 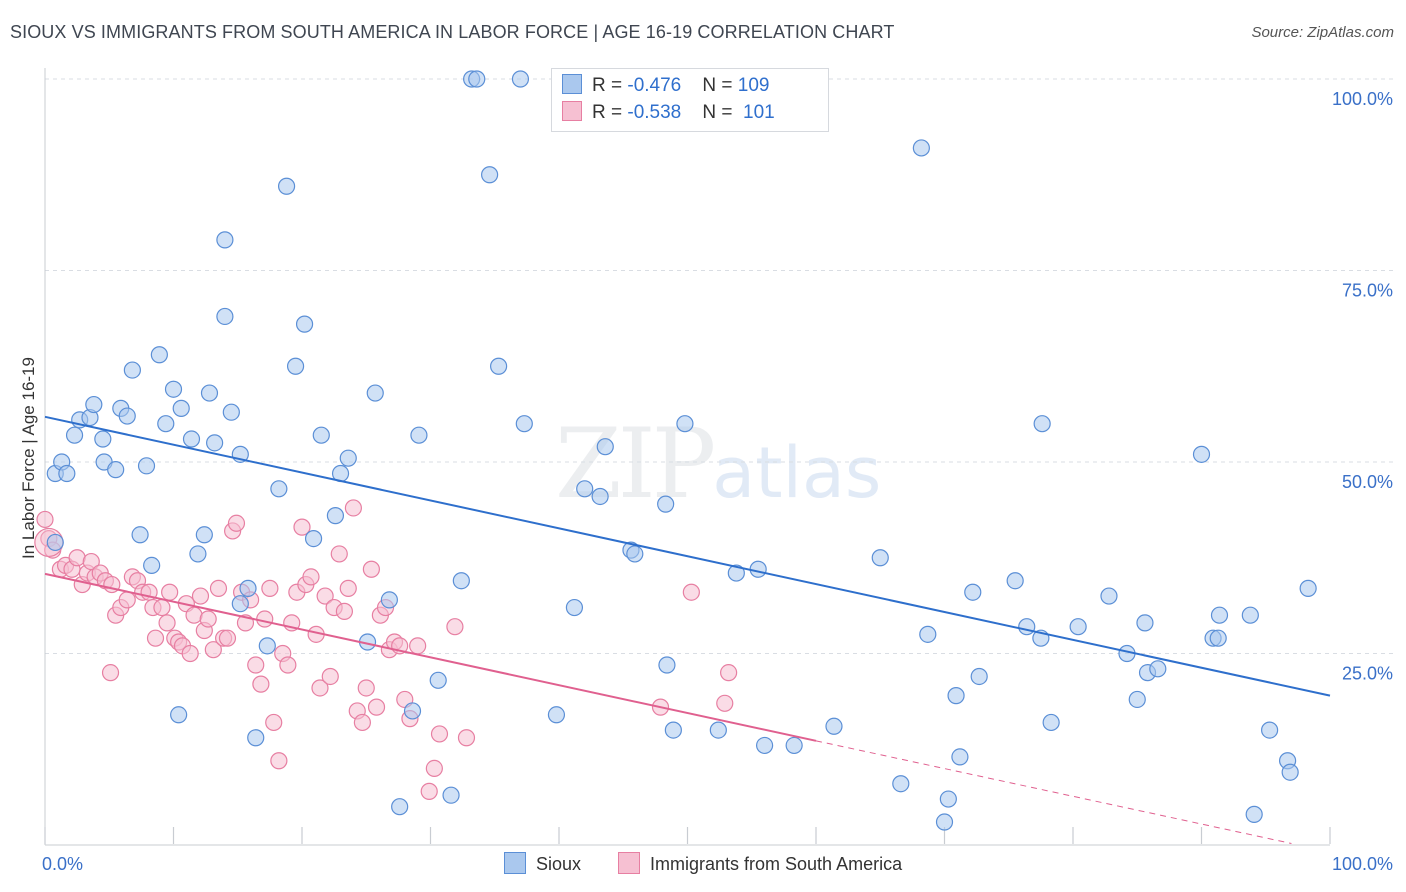 I want to click on y-axis-title: In Labor Force | Age 16-19, so click(x=28, y=458).